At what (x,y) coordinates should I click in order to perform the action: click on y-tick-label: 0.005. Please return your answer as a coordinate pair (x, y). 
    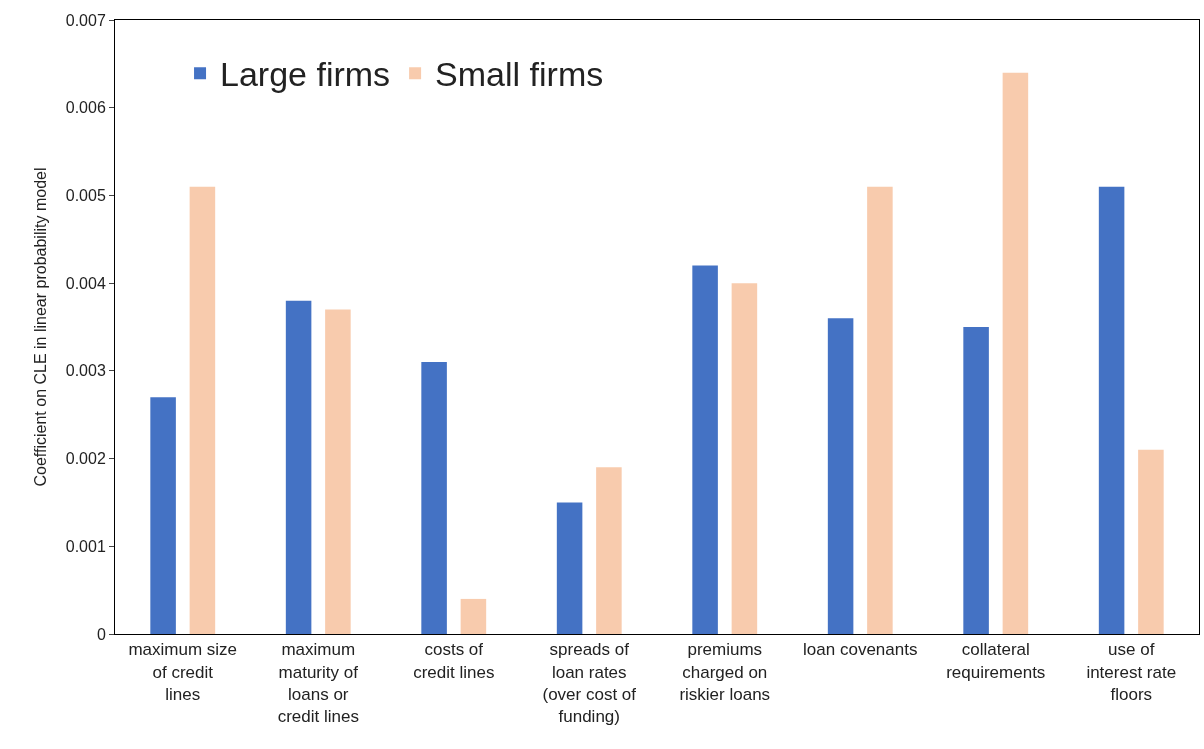
    Looking at the image, I should click on (85, 196).